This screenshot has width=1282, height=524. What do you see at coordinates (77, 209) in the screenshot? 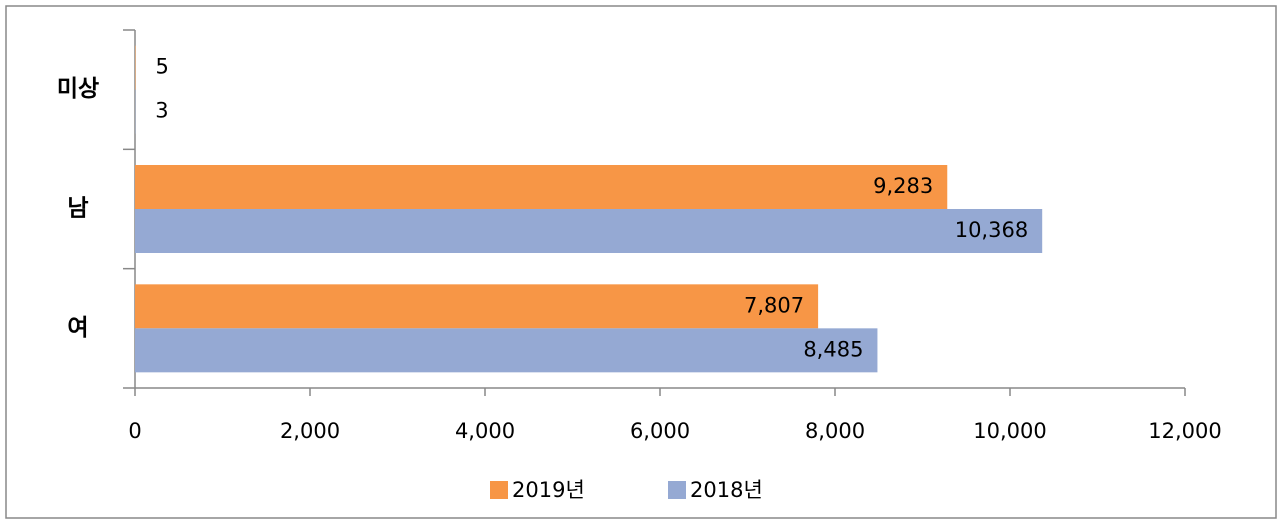
I see `category-label: 남` at bounding box center [77, 209].